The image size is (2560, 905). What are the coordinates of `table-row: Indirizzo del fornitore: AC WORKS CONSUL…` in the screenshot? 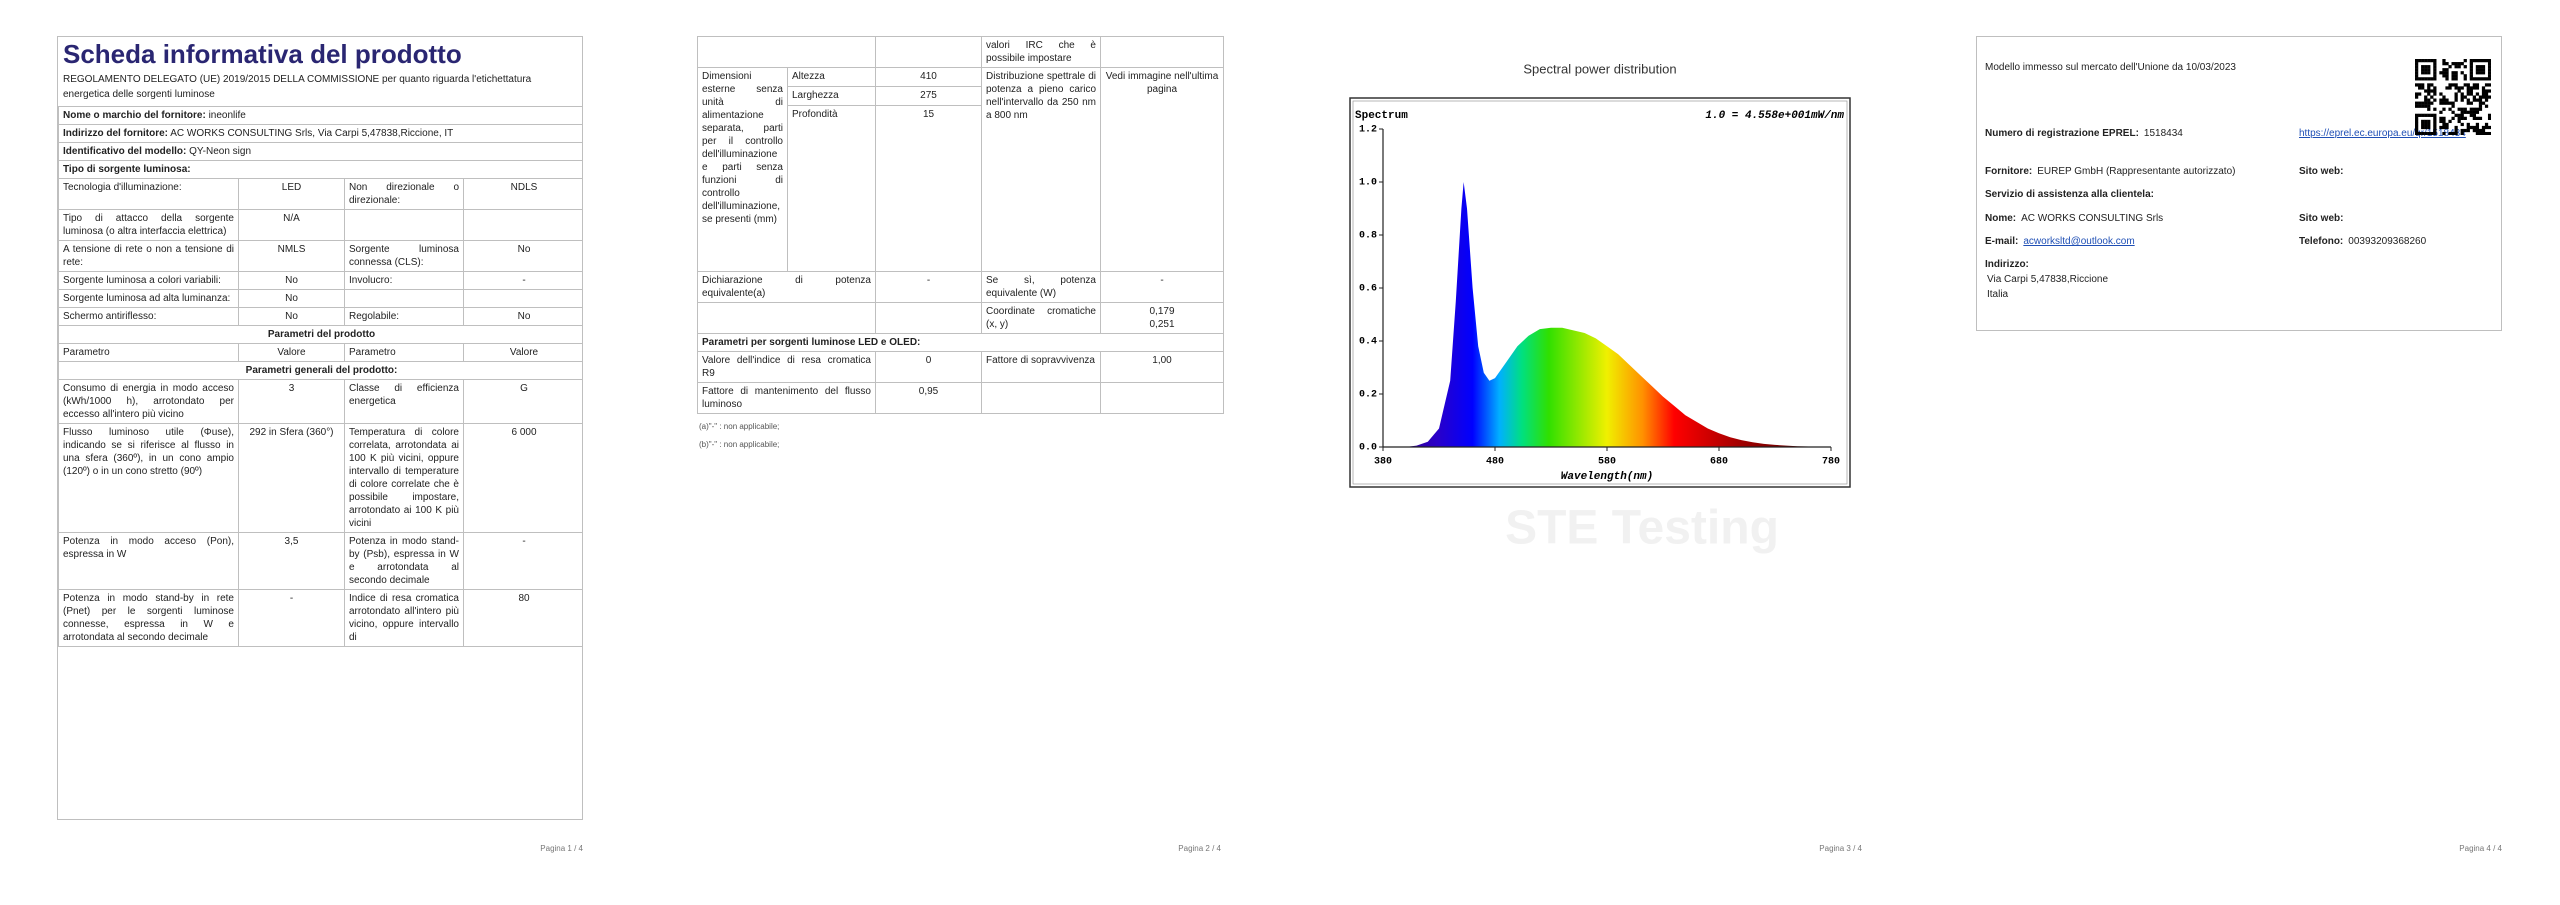 It's located at (320, 133).